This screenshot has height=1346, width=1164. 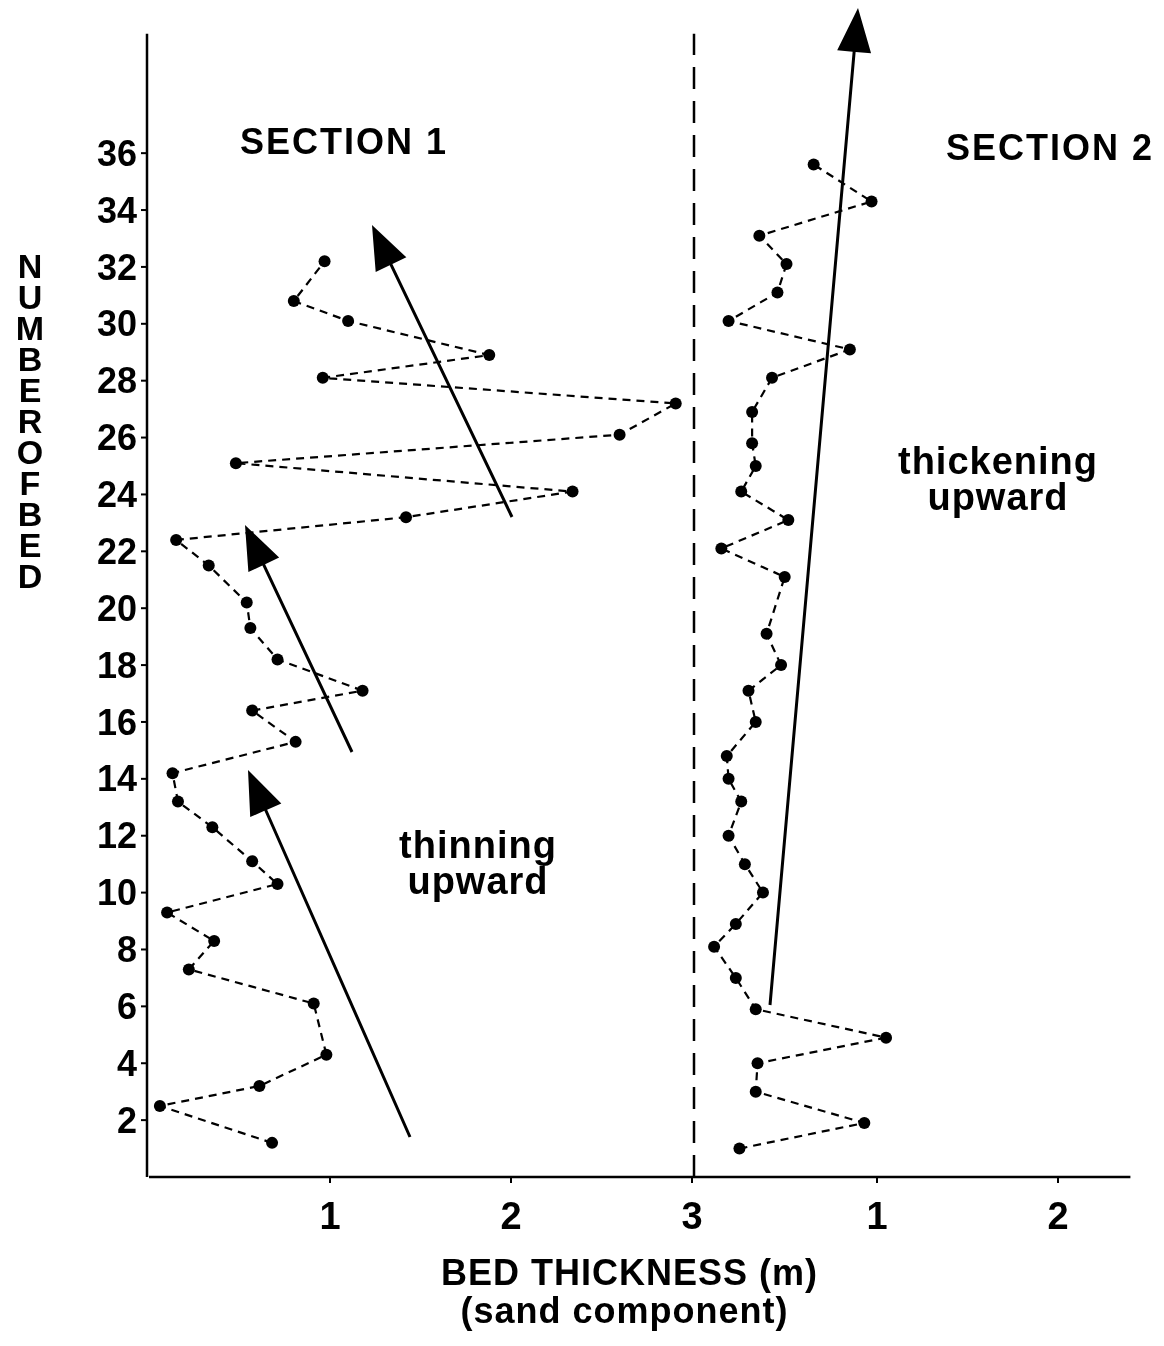 What do you see at coordinates (116, 210) in the screenshot?
I see `y-tick-label: 34` at bounding box center [116, 210].